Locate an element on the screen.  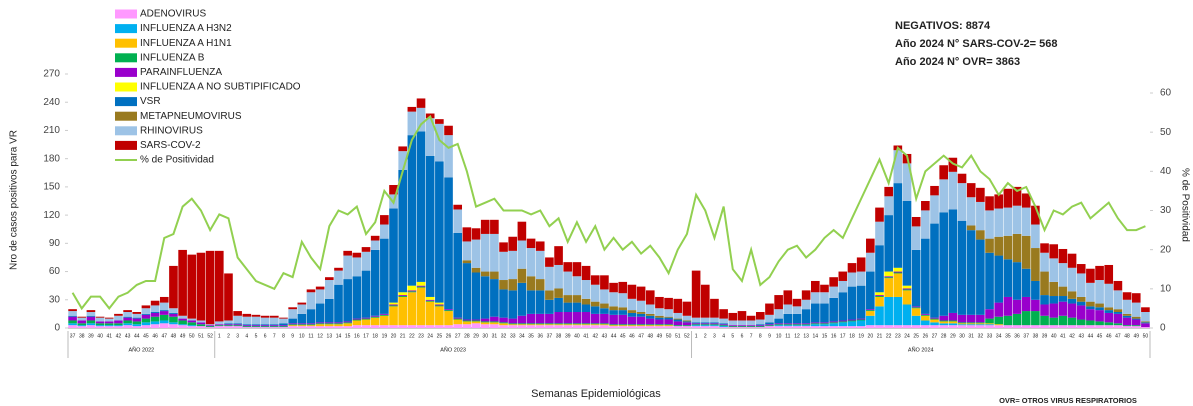
x-tick-label: 5 is located at coordinates (732, 336).